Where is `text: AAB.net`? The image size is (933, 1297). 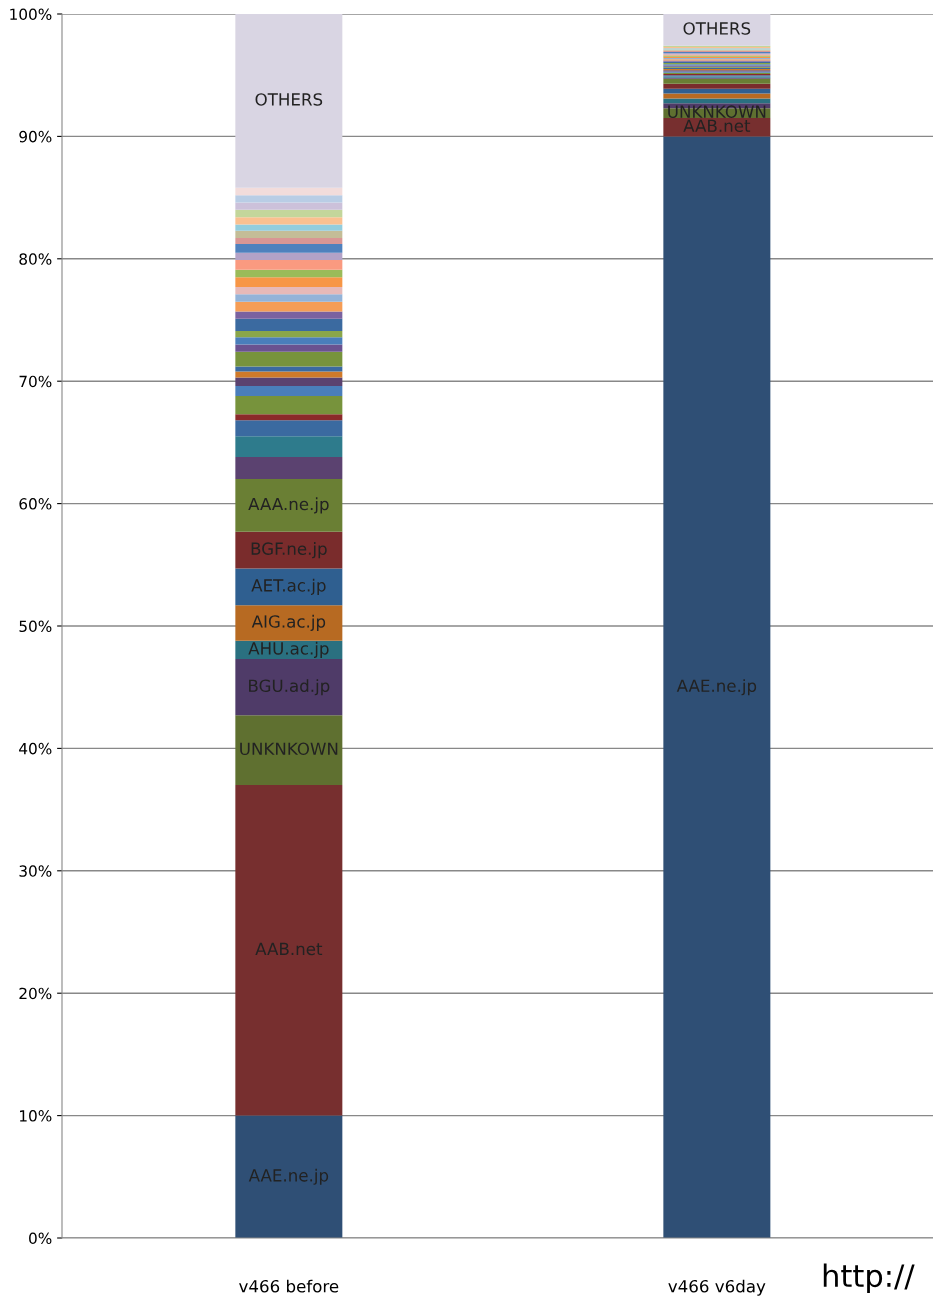 text: AAB.net is located at coordinates (289, 949).